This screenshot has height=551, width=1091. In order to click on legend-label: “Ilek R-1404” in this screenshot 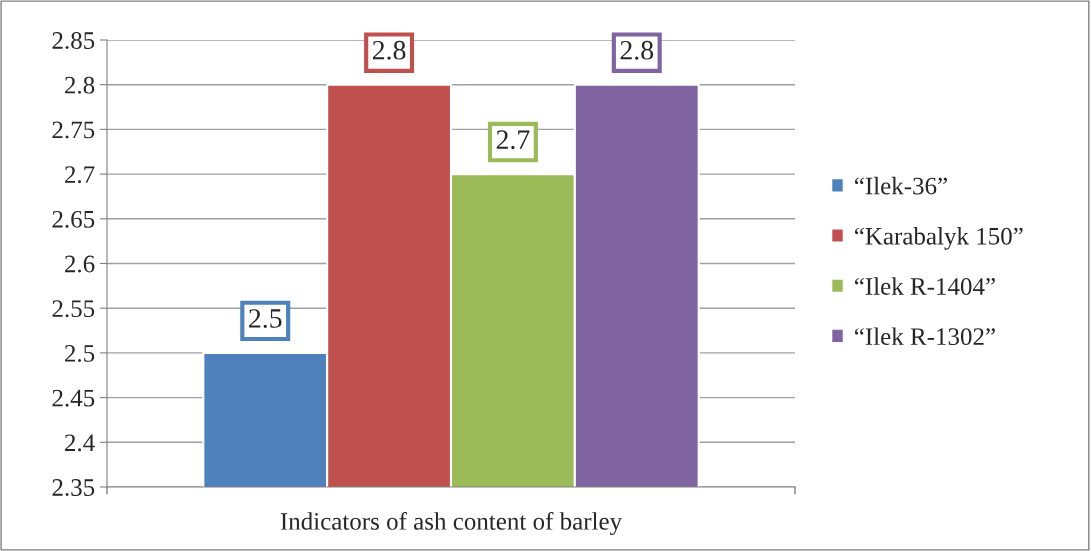, I will do `click(924, 286)`.